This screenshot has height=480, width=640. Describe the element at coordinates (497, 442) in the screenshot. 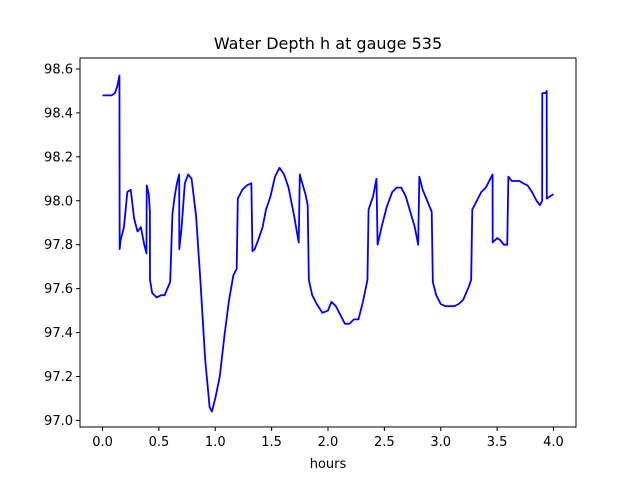

I see `x-tick-label: 3.5` at that location.